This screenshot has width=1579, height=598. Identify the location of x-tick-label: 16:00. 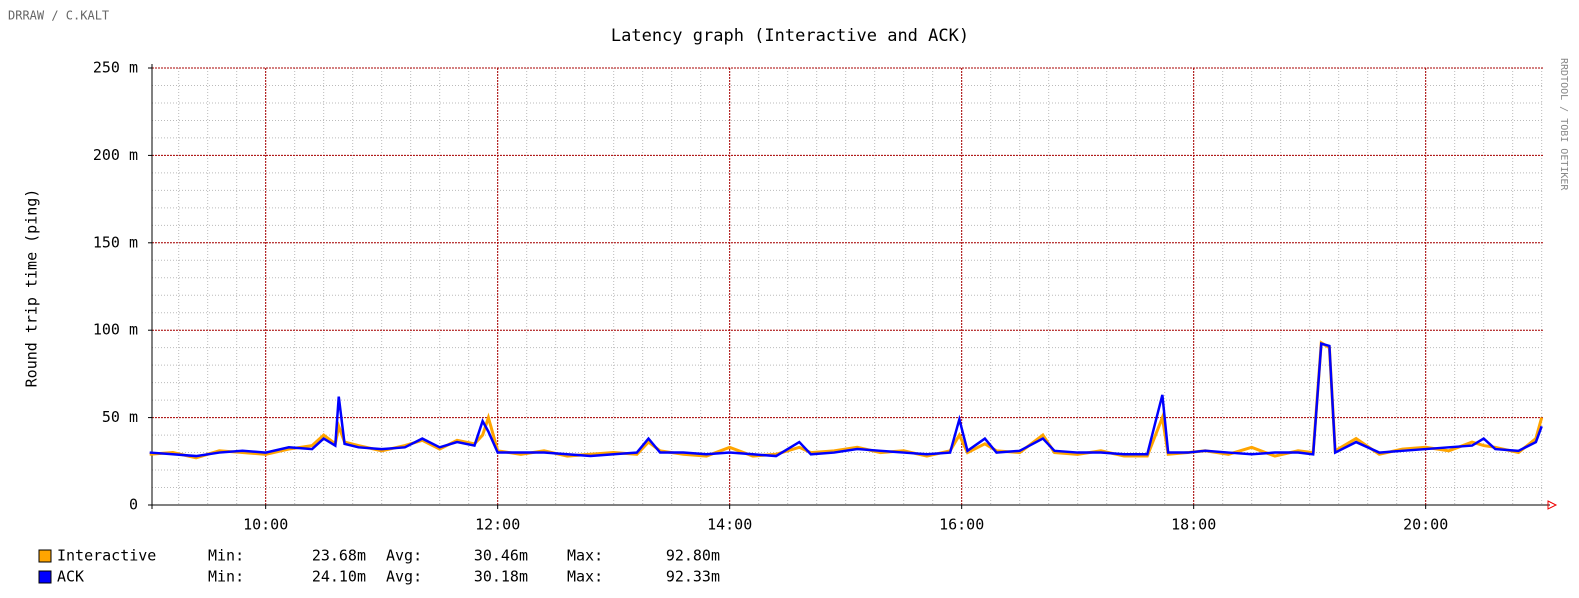
(961, 525).